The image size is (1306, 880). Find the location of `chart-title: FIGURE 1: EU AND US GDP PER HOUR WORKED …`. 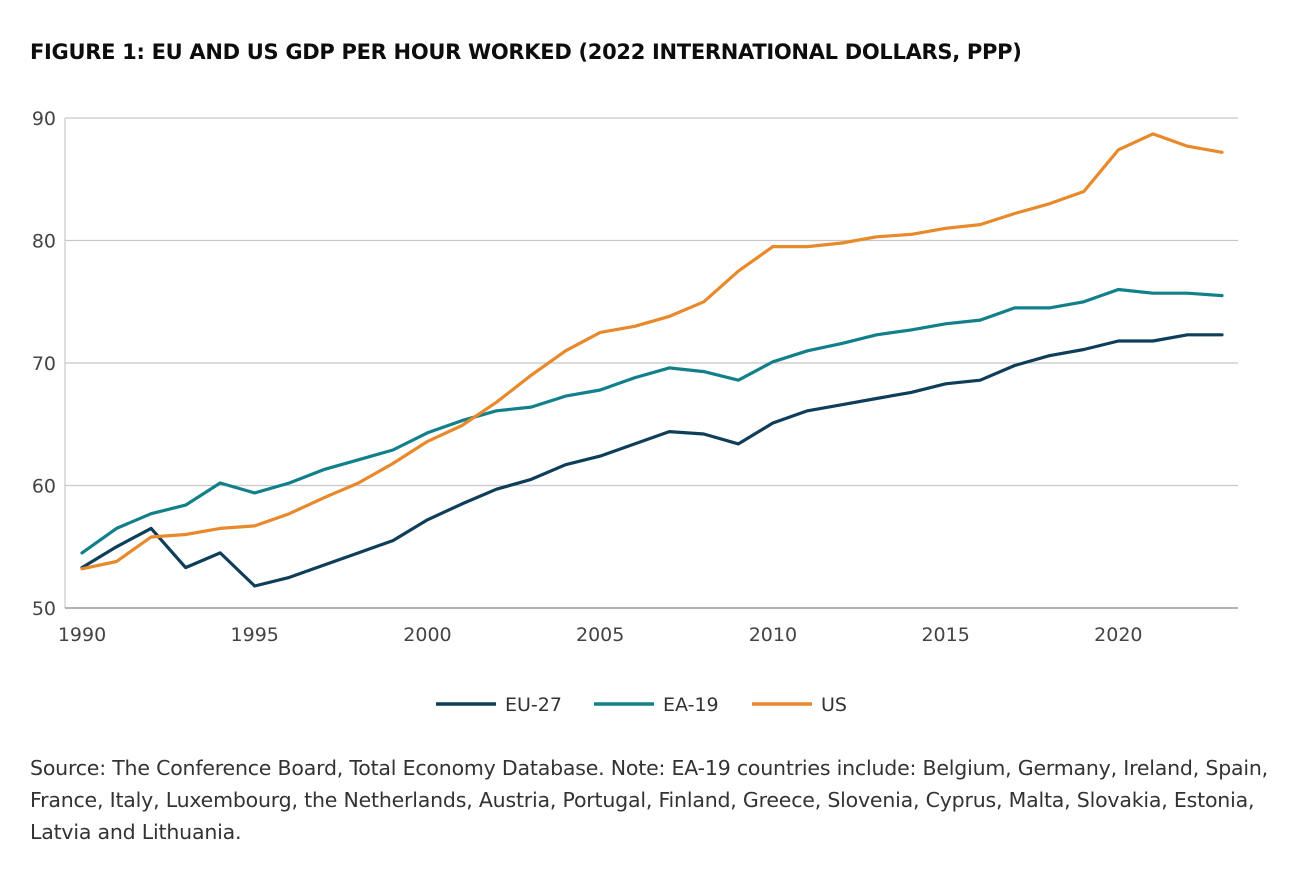

chart-title: FIGURE 1: EU AND US GDP PER HOUR WORKED … is located at coordinates (526, 52).